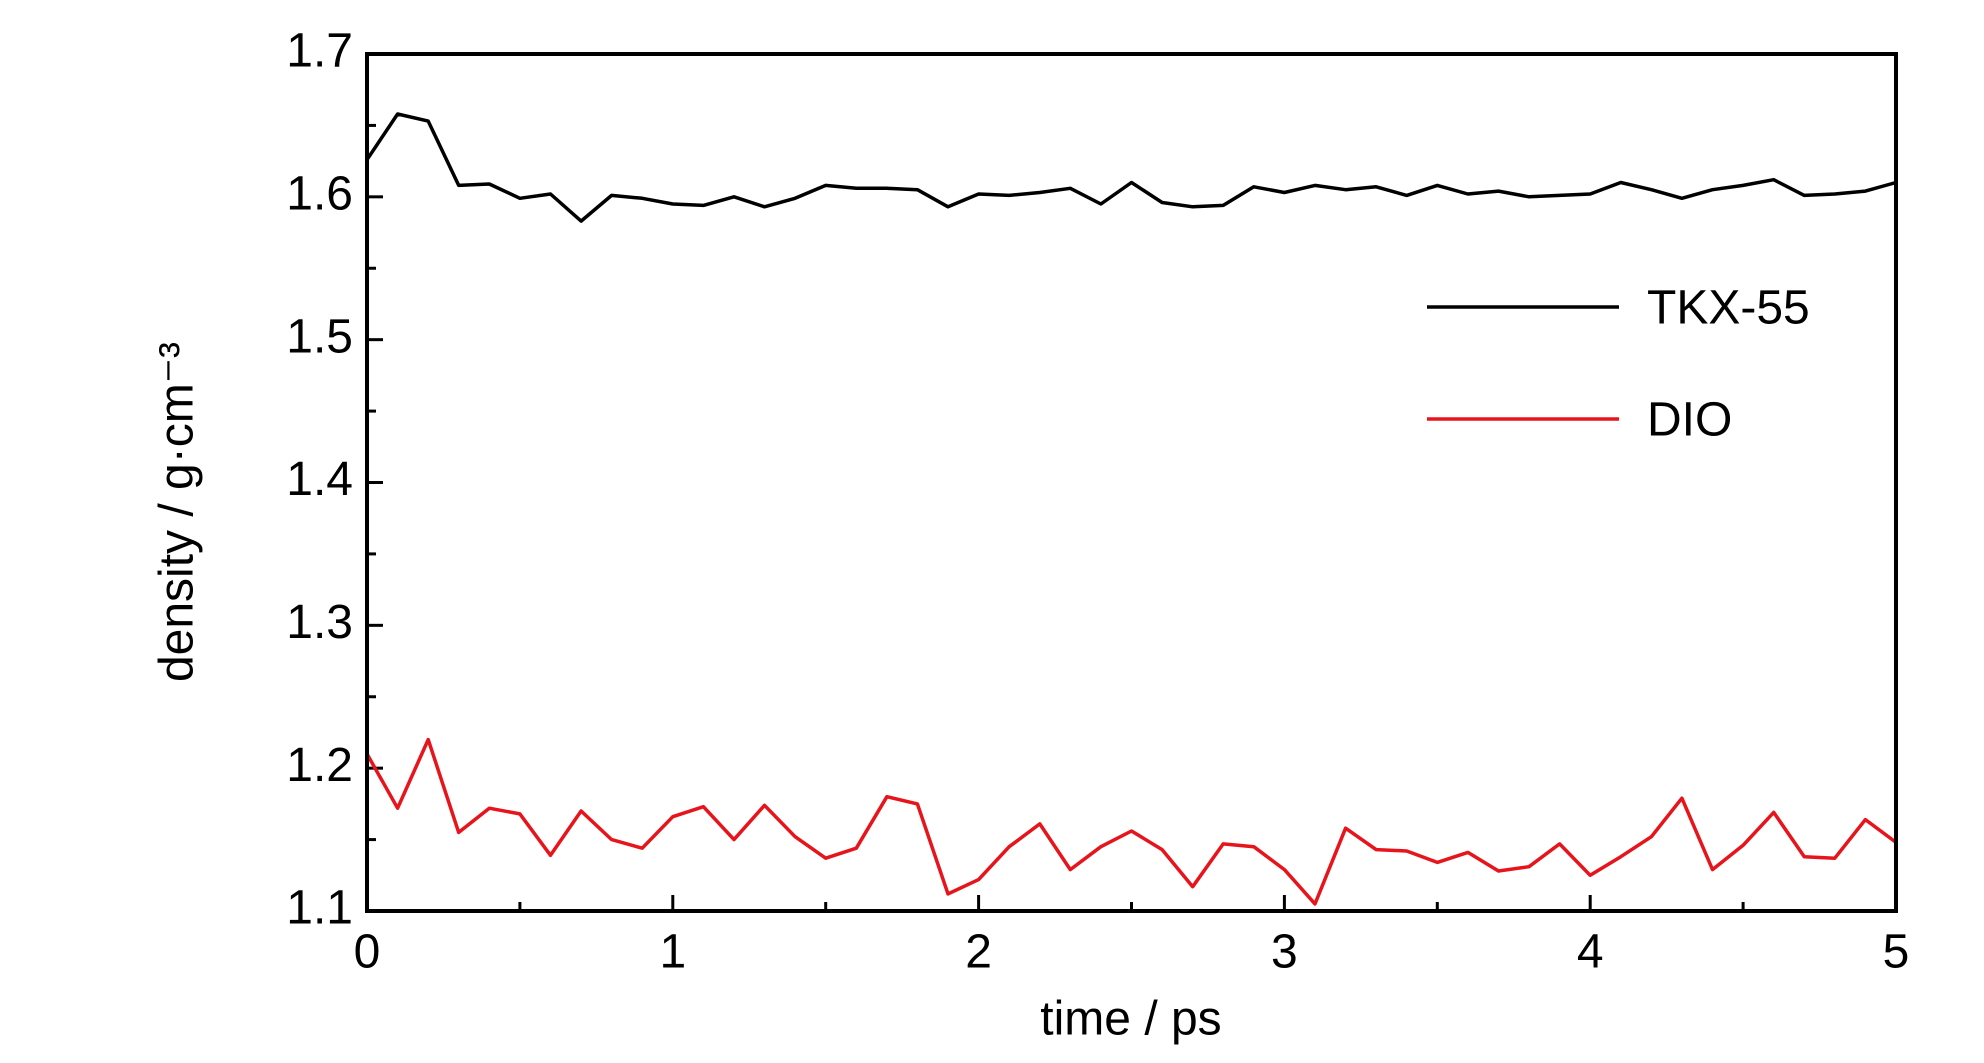  Describe the element at coordinates (319, 479) in the screenshot. I see `y-tick-label: 1.4` at that location.